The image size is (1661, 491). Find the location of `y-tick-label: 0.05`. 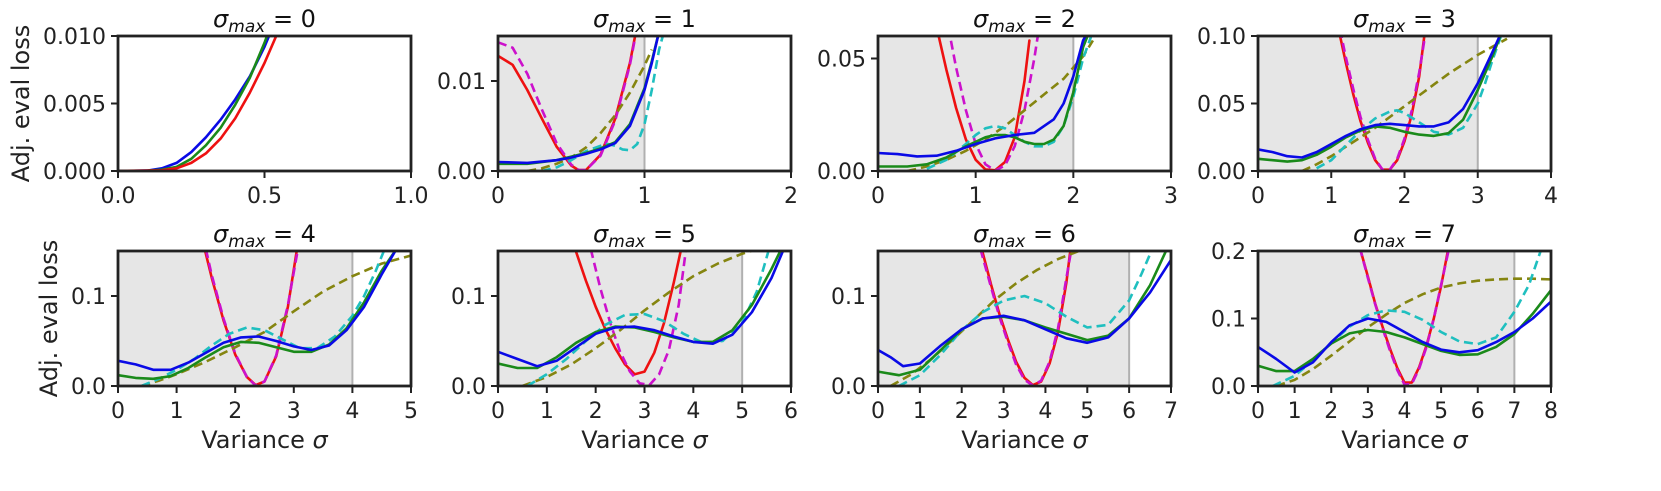

y-tick-label: 0.05 is located at coordinates (841, 60).